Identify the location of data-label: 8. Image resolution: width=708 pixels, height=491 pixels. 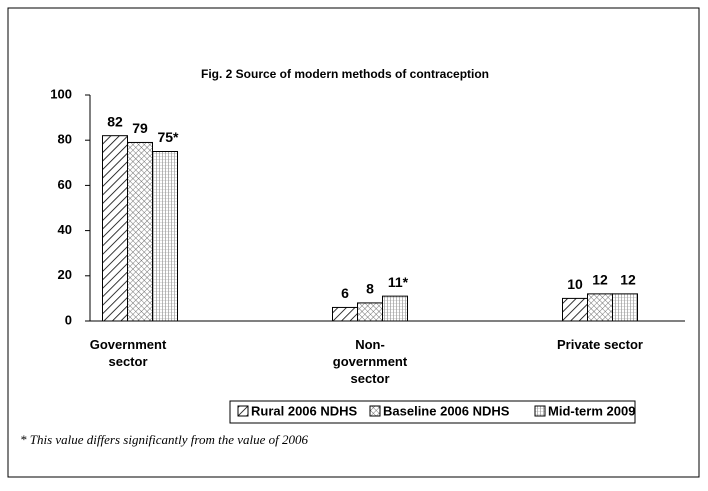
(370, 289).